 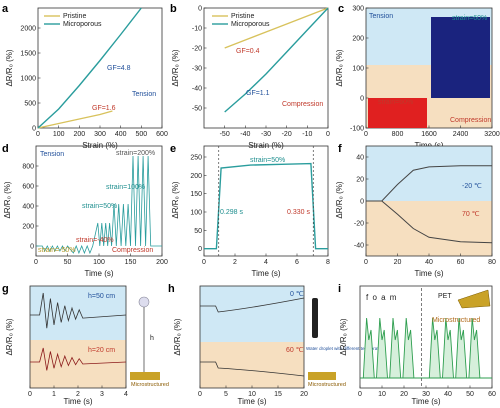 I want to click on y-tick-label-e-1: 50, so click(x=198, y=231).